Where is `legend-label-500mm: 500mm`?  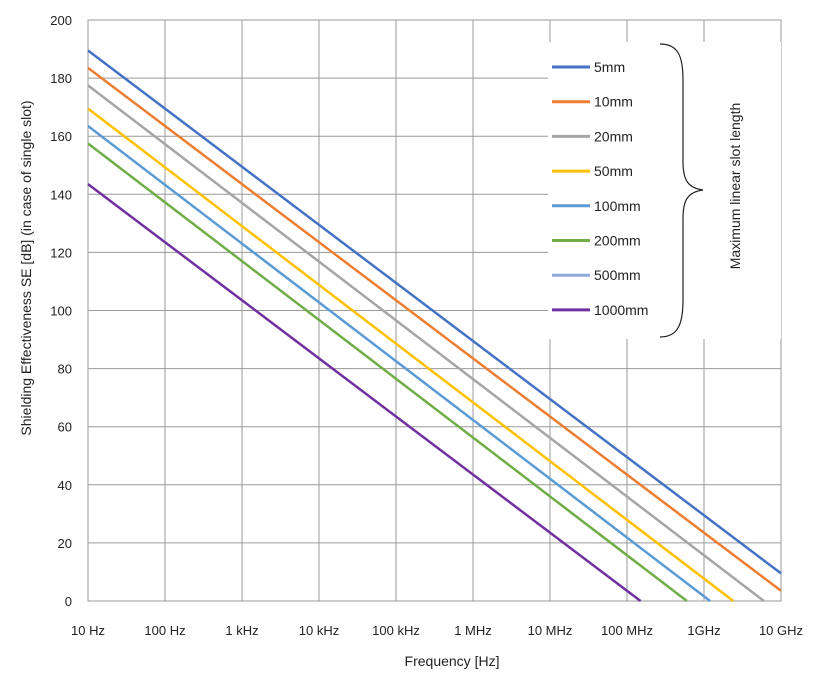
legend-label-500mm: 500mm is located at coordinates (617, 275).